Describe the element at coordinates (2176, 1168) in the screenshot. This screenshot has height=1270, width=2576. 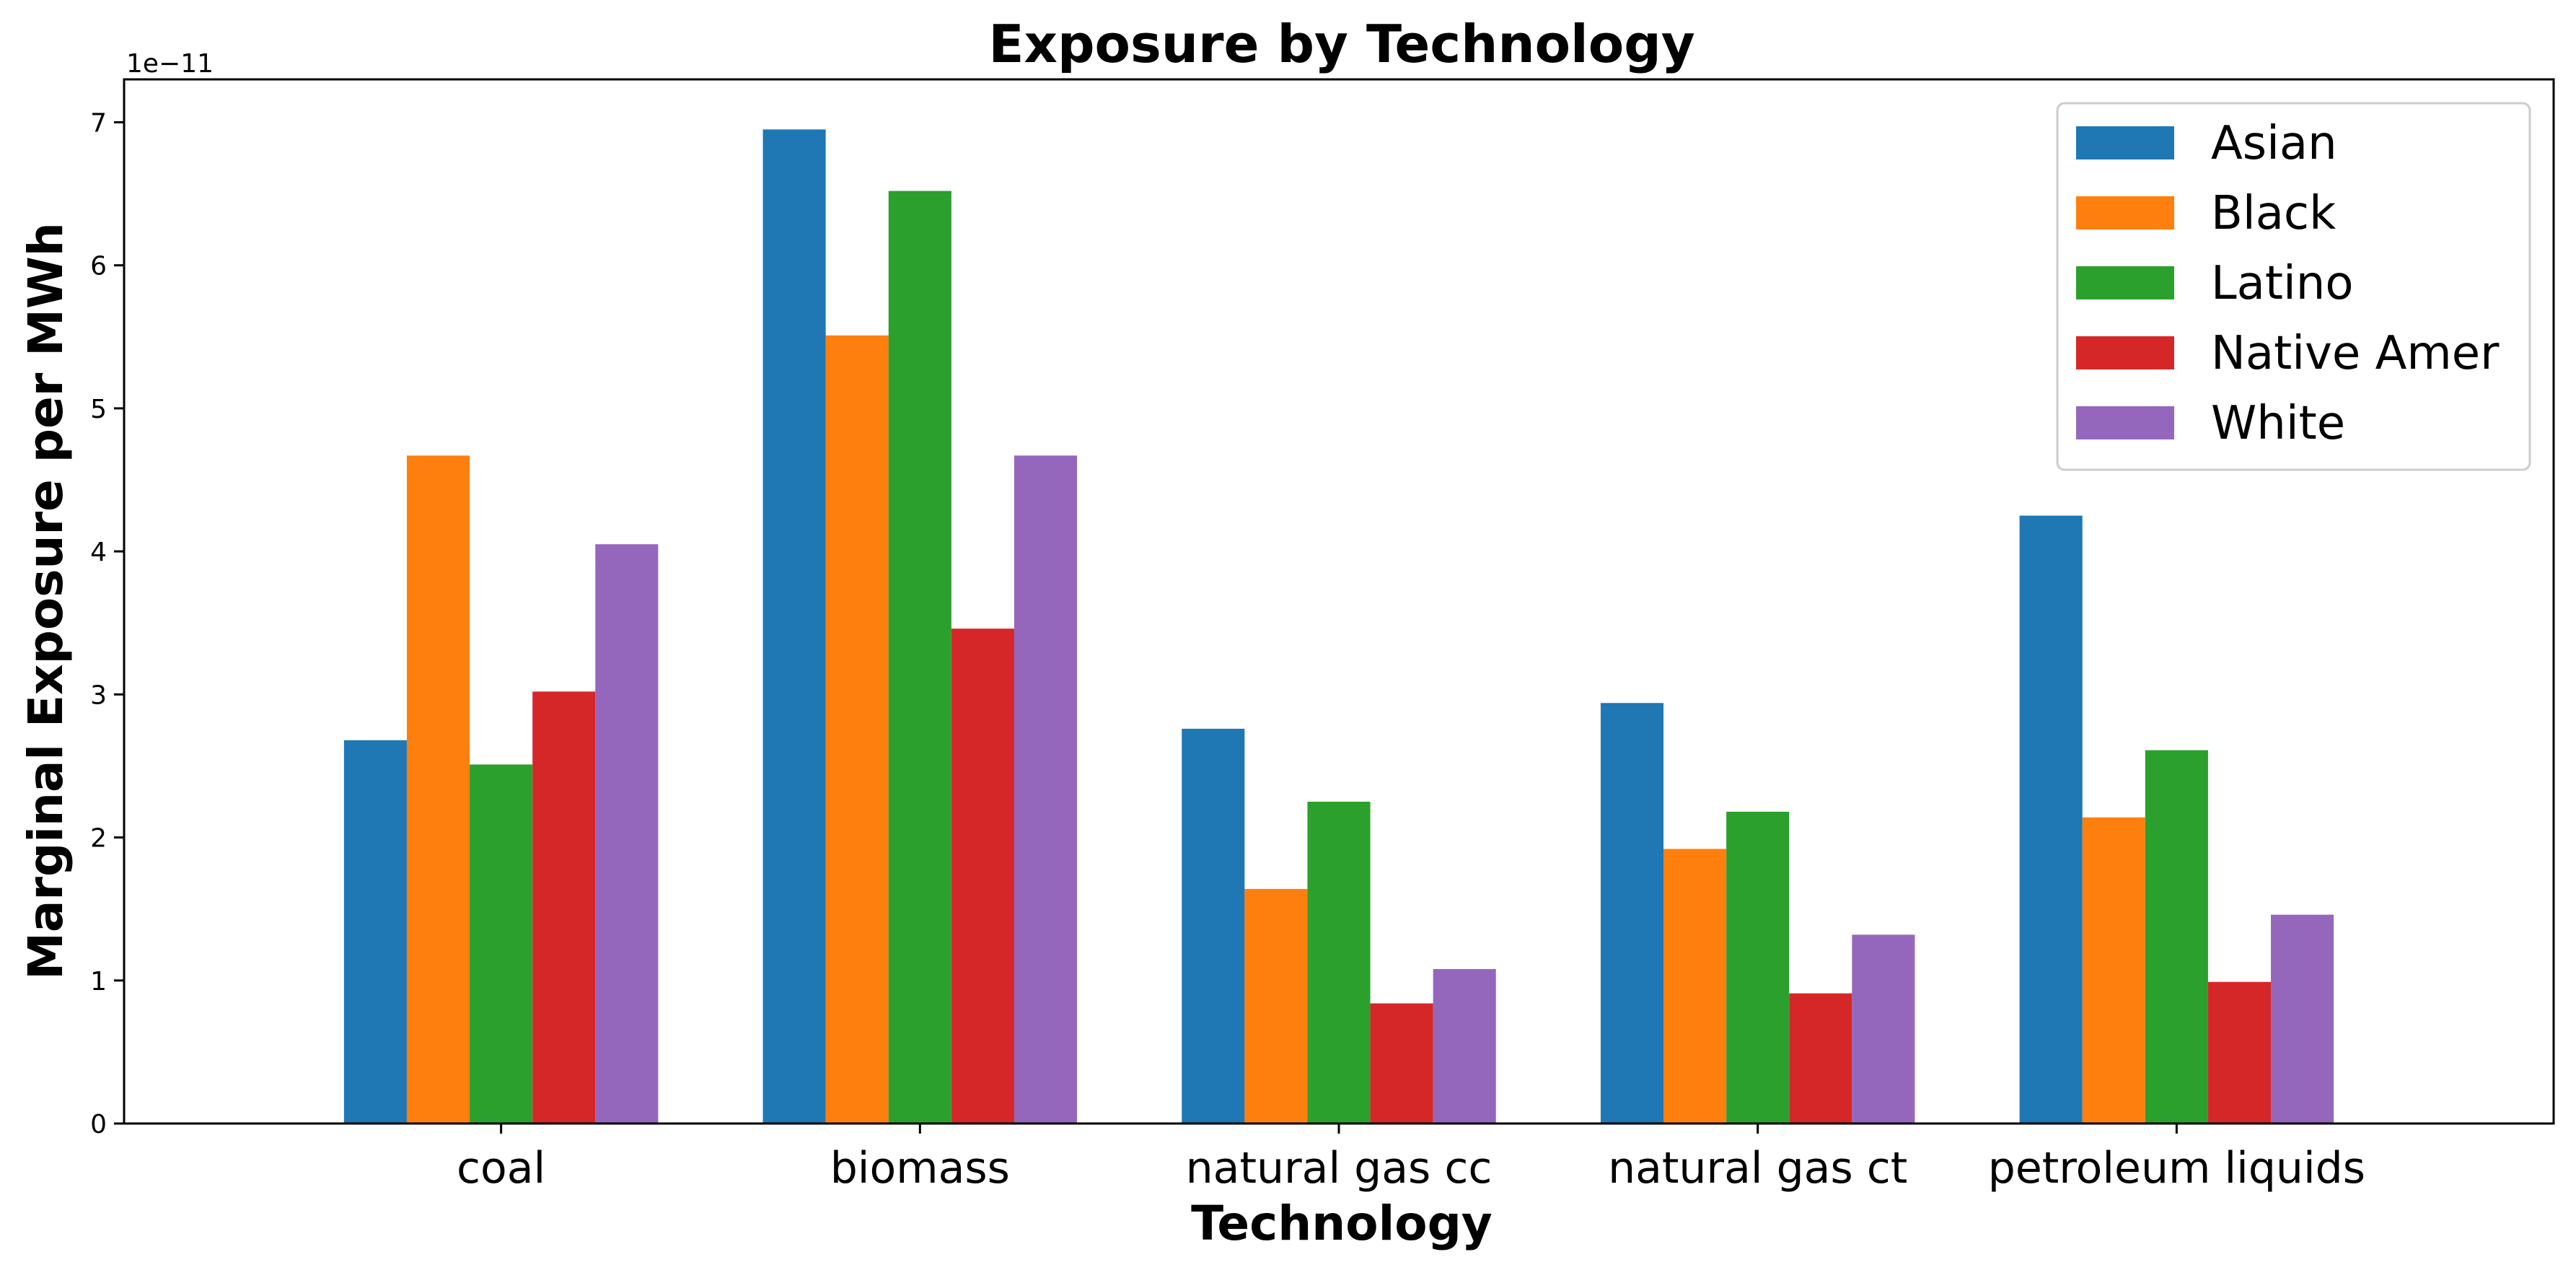
I see `x-tick-label: petroleum liquids` at that location.